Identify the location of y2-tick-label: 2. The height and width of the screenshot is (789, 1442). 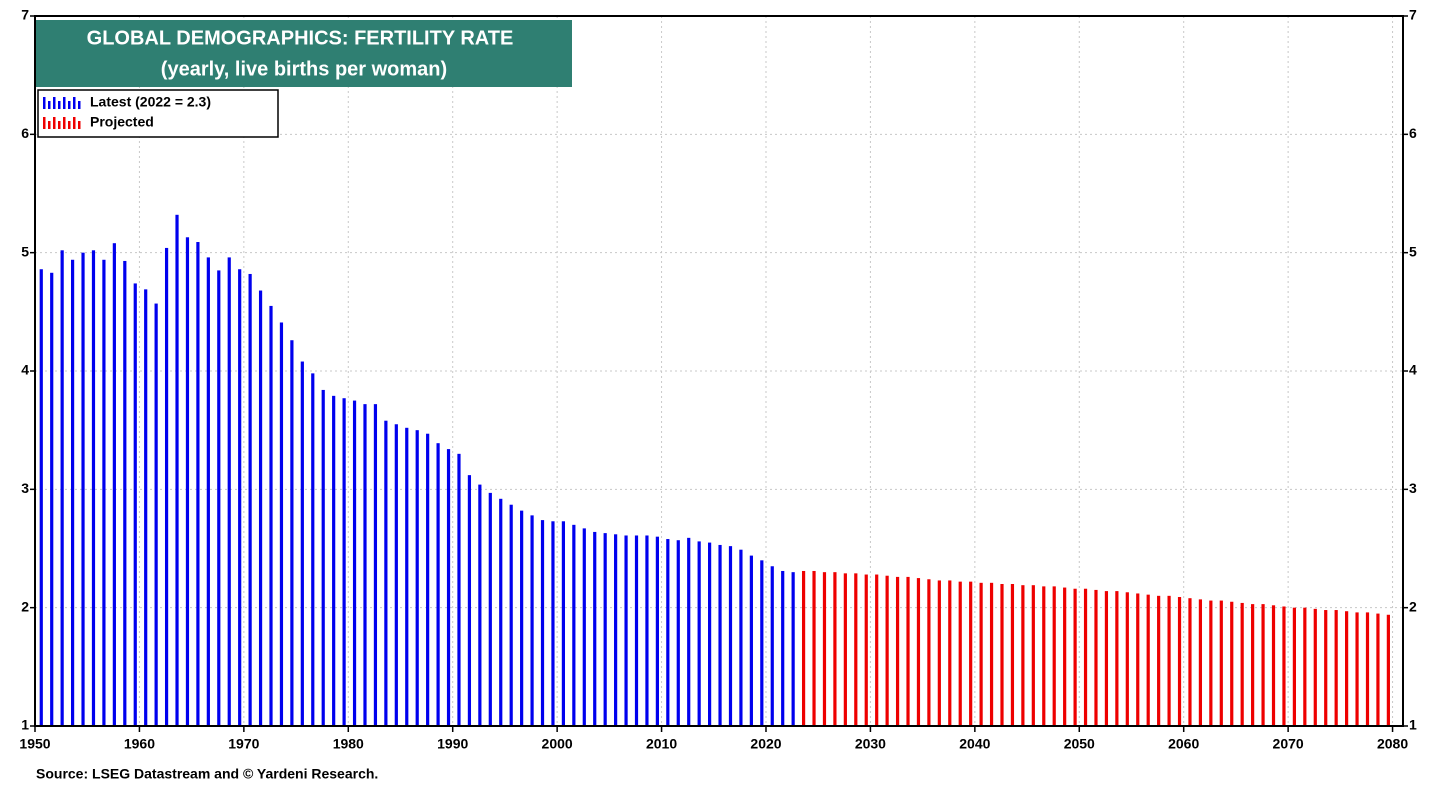
(1413, 606).